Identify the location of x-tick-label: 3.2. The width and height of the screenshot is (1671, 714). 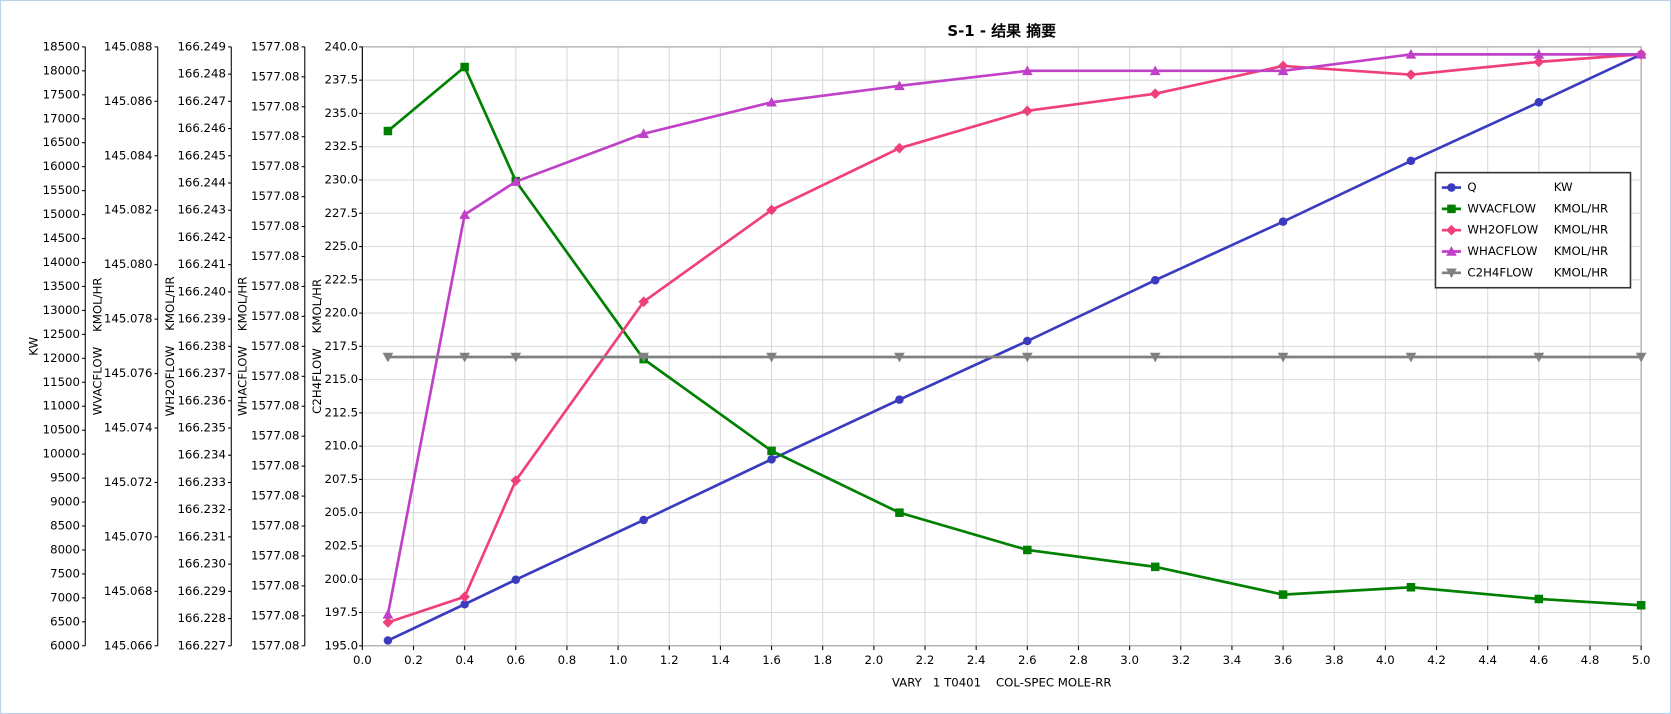
(1180, 660).